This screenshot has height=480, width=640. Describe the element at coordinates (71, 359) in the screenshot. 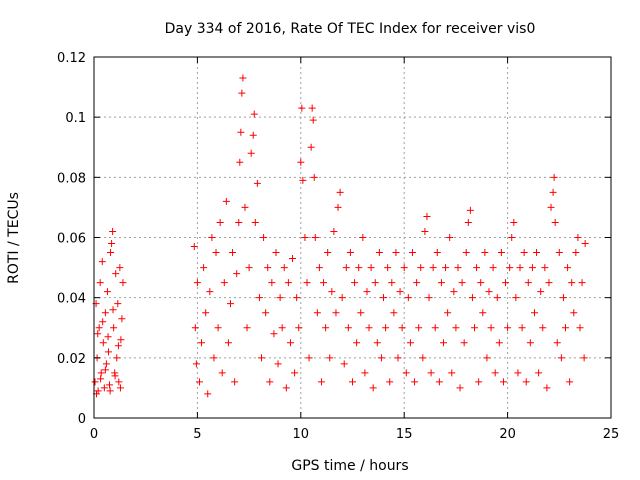

I see `y-tick-label: 0.02` at that location.